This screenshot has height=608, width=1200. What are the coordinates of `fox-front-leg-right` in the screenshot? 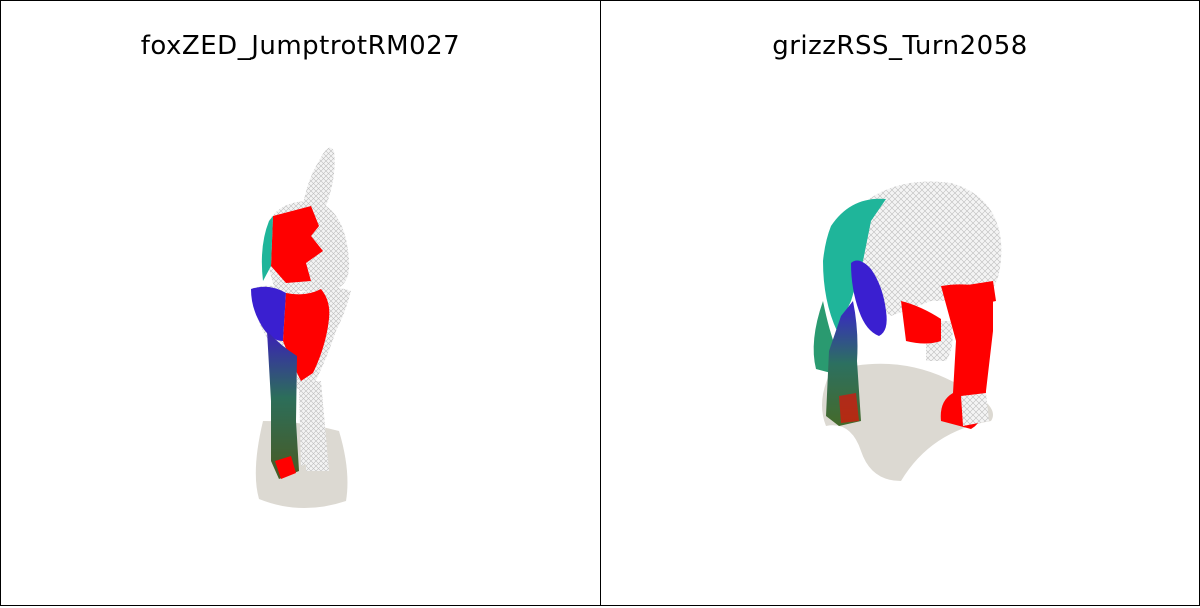 It's located at (307, 426).